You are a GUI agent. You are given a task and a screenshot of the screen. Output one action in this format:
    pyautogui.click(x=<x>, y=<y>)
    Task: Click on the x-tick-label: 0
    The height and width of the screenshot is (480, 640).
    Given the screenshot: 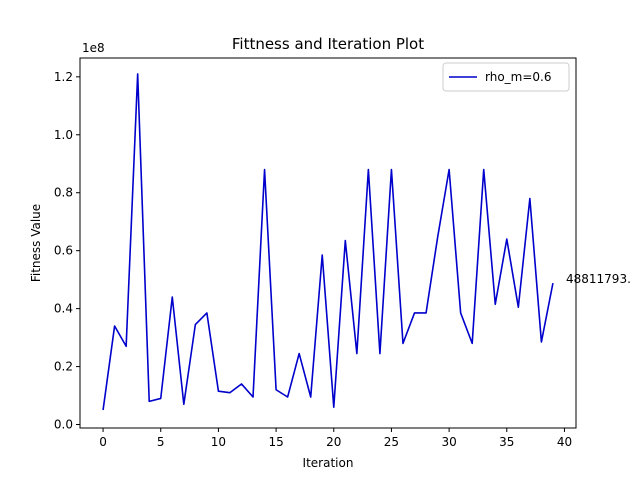 What is the action you would take?
    pyautogui.click(x=103, y=442)
    